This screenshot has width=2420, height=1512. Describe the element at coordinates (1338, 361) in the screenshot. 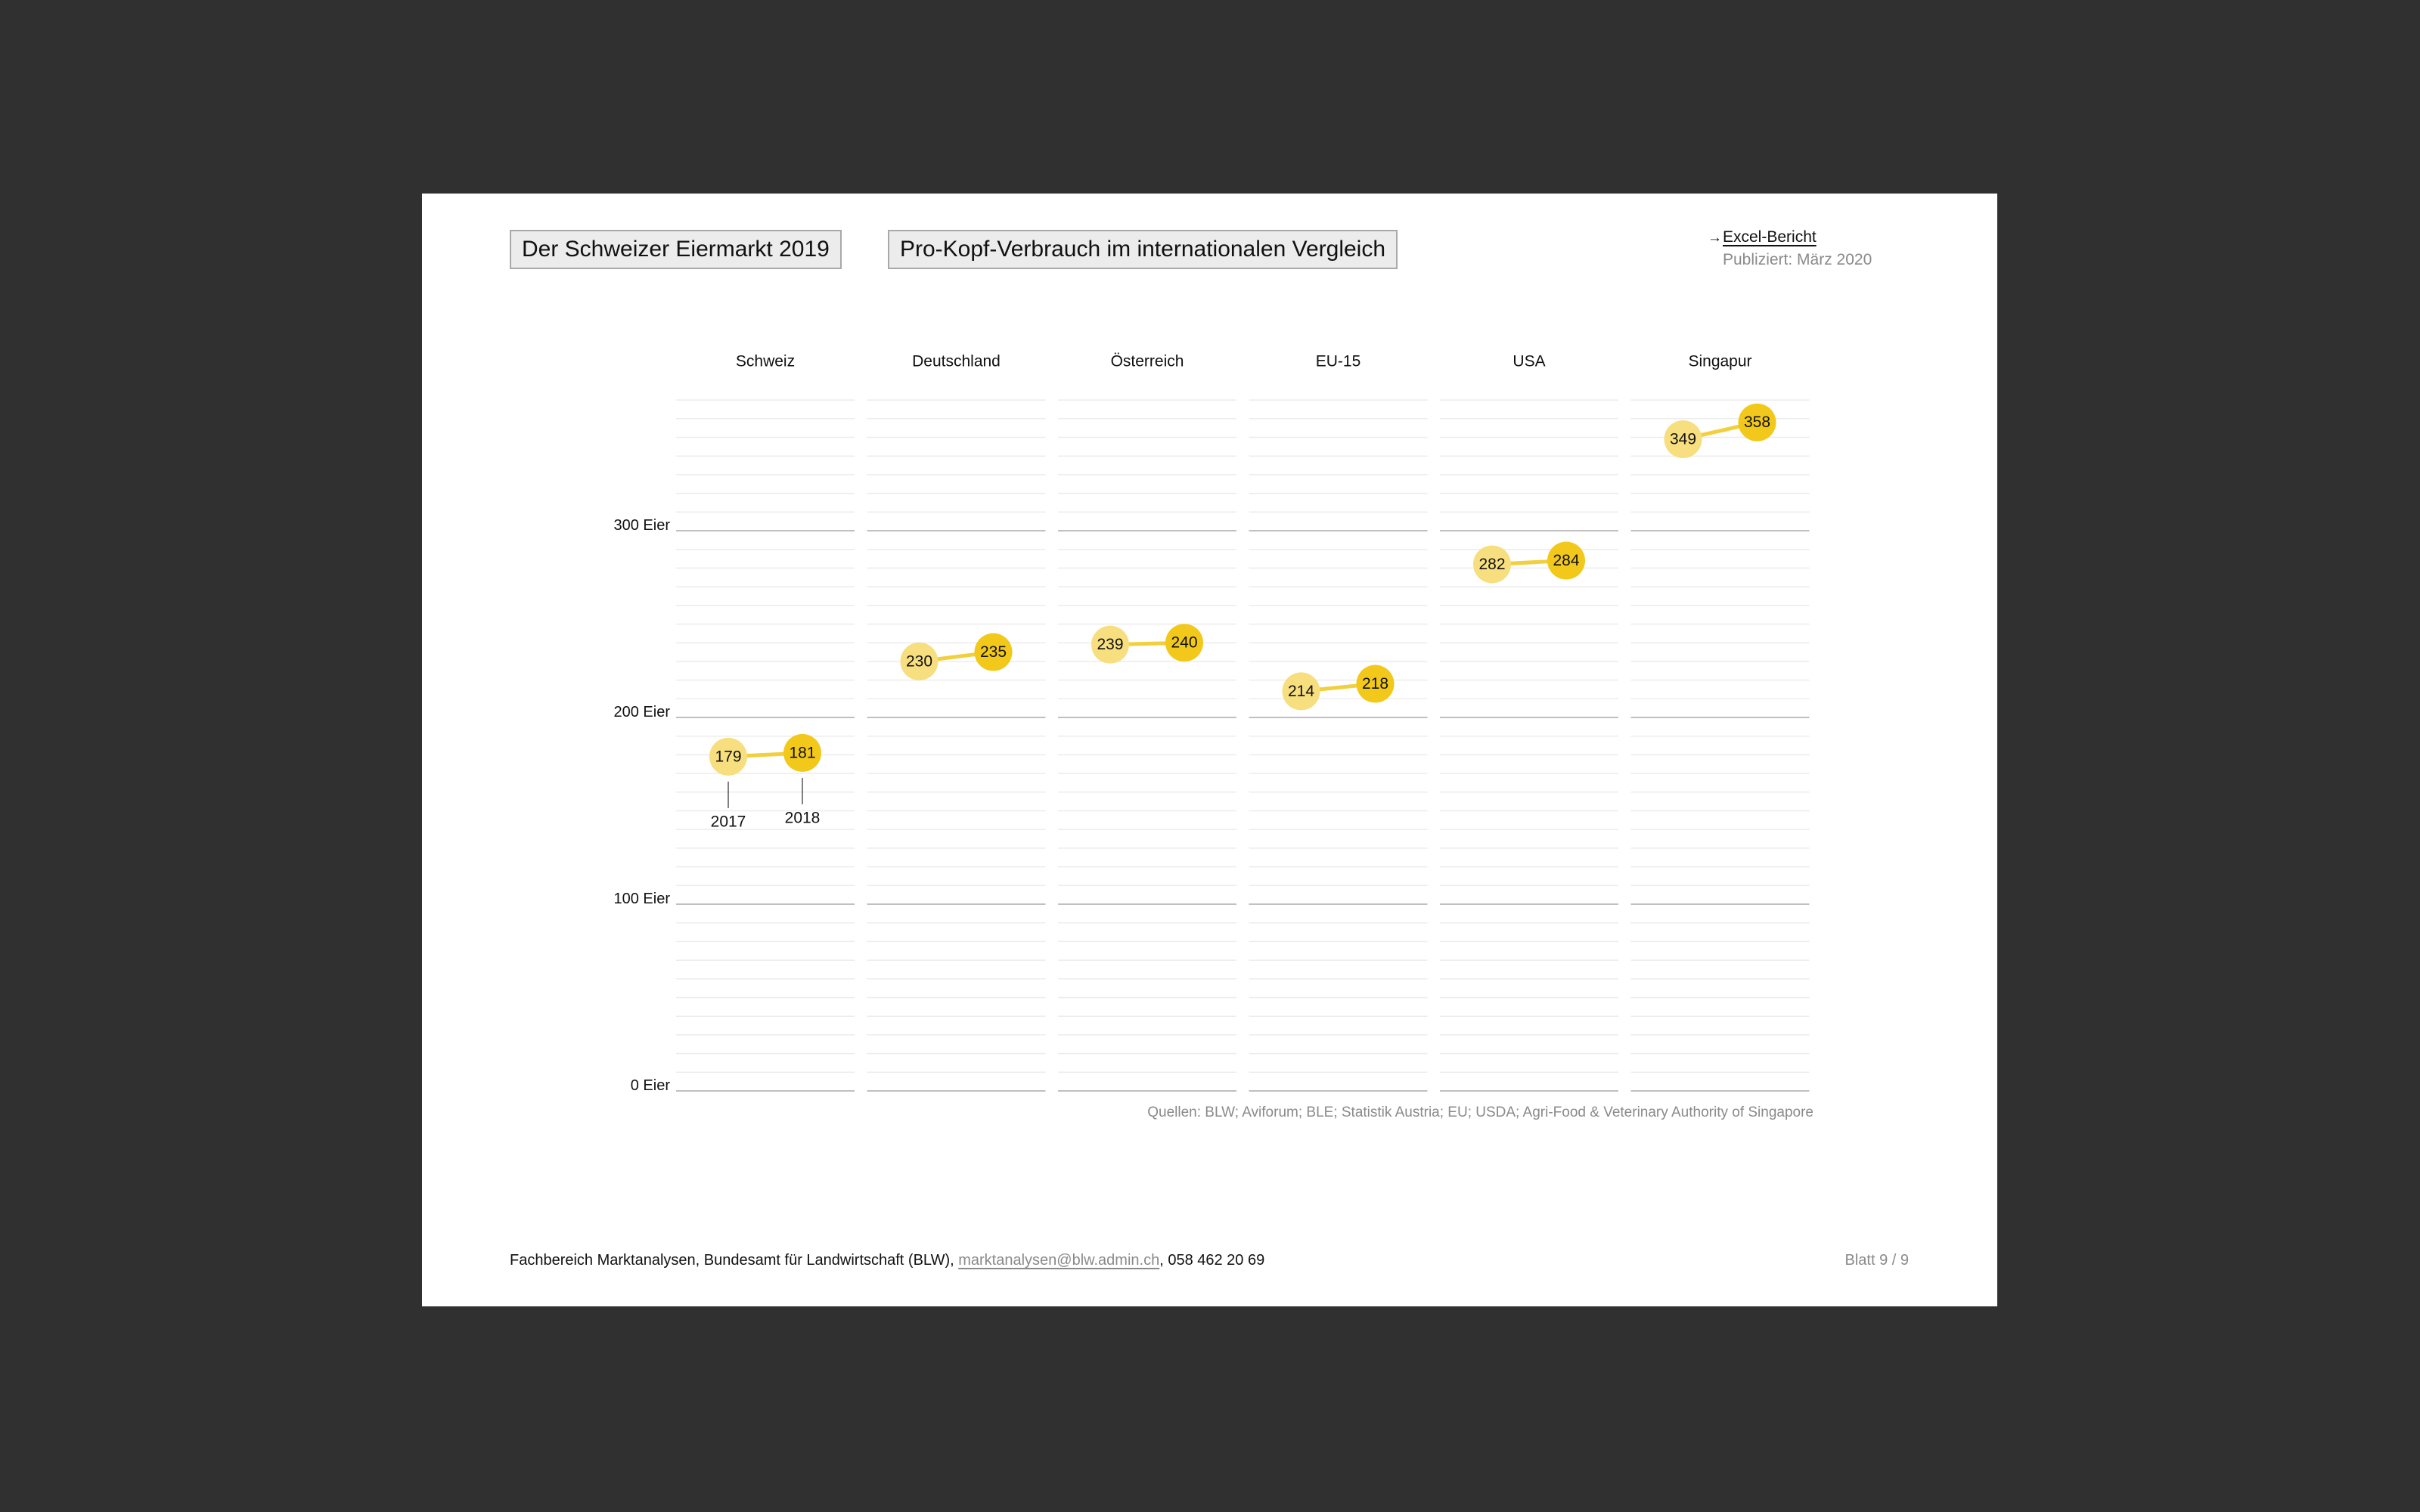

I see `country-label: EU-15` at that location.